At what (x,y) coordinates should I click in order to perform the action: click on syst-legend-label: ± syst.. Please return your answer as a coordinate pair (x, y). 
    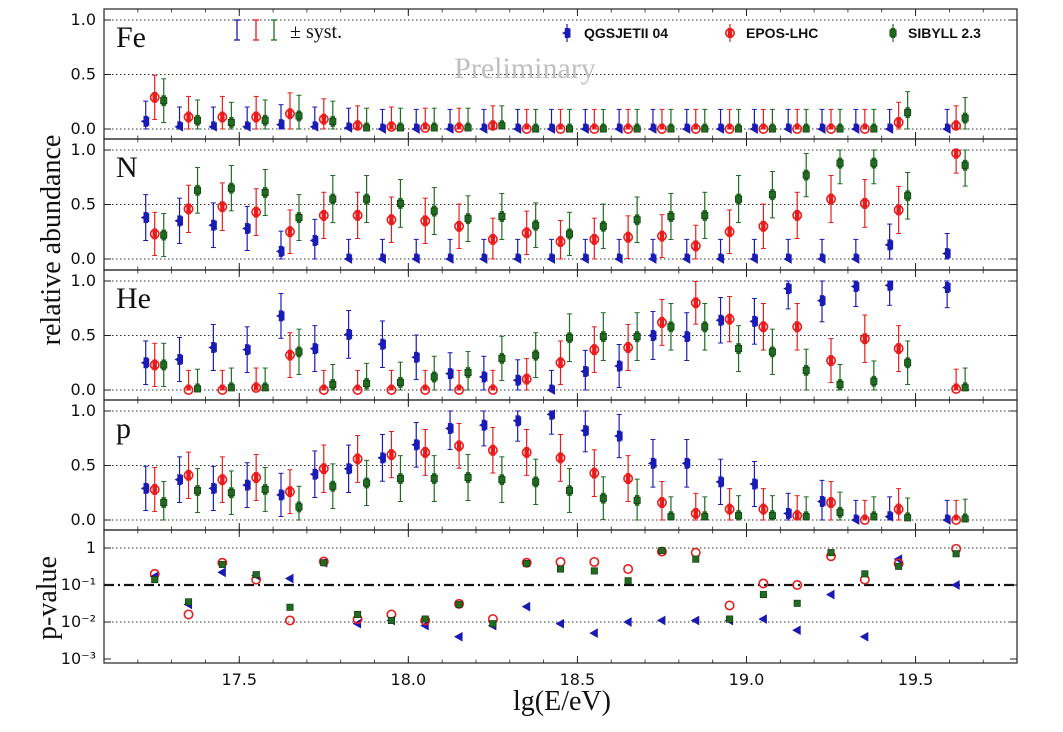
    Looking at the image, I should click on (316, 32).